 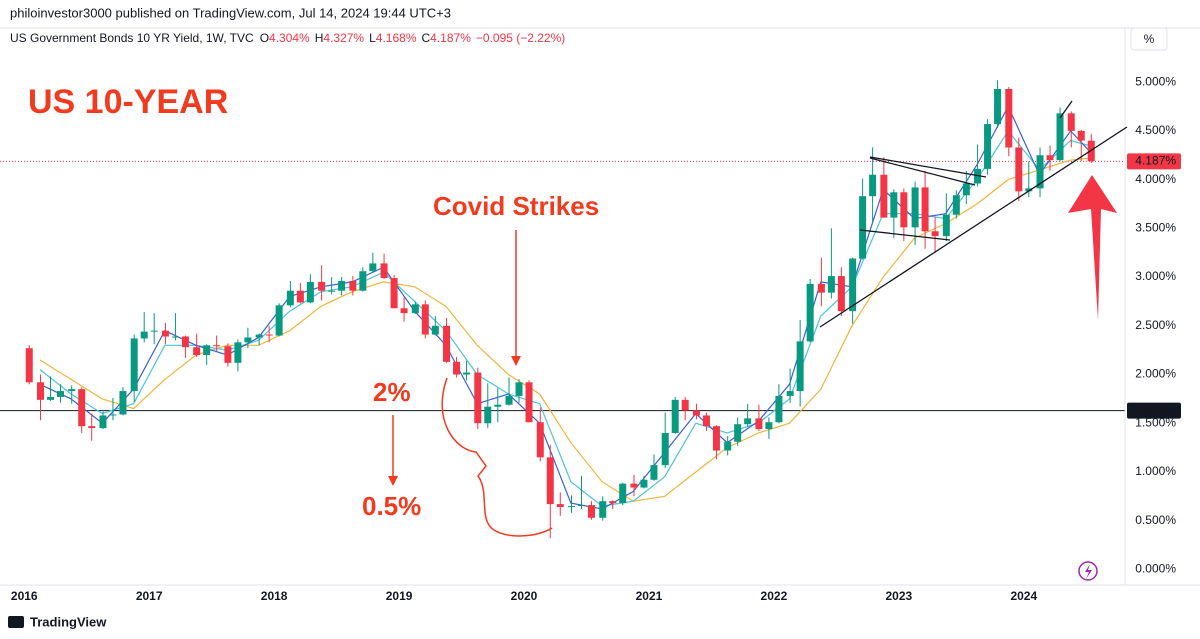 What do you see at coordinates (516, 361) in the screenshot?
I see `arrow-head` at bounding box center [516, 361].